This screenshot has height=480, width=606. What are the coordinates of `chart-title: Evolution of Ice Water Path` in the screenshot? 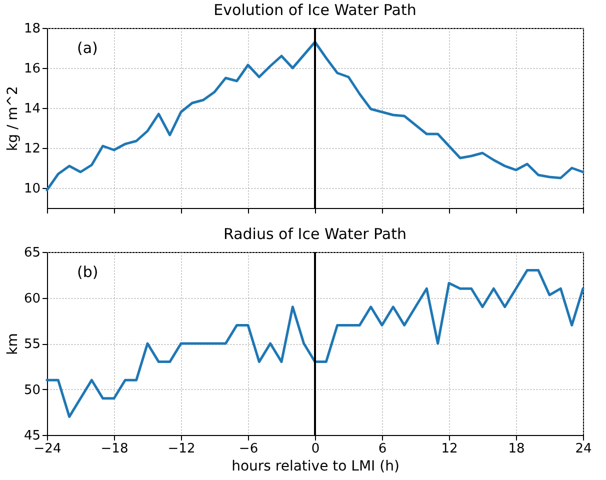 It's located at (315, 10).